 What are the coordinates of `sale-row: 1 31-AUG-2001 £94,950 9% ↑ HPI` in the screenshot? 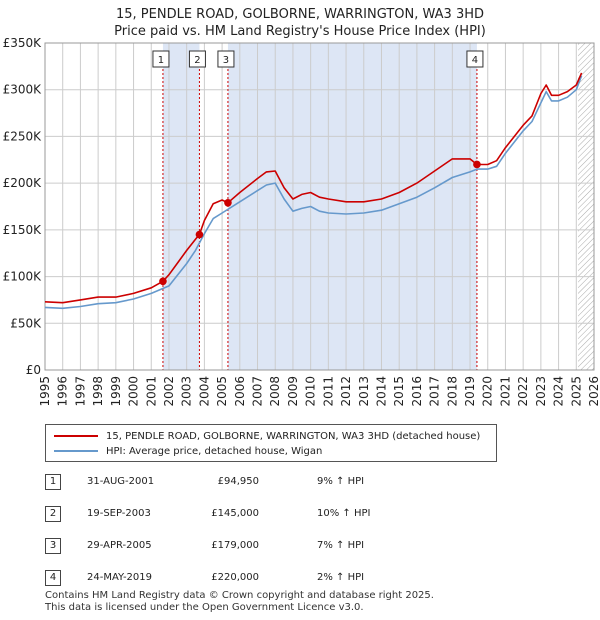 It's located at (265, 482).